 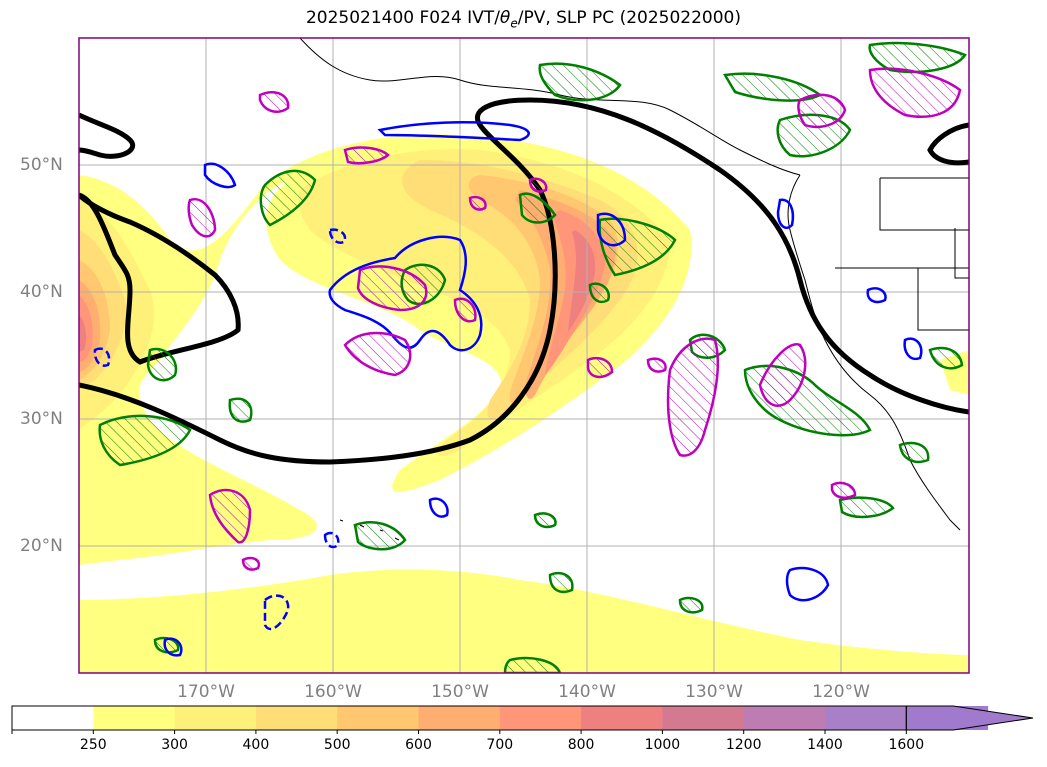 I want to click on lon-label-130w: 130°W, so click(x=714, y=692).